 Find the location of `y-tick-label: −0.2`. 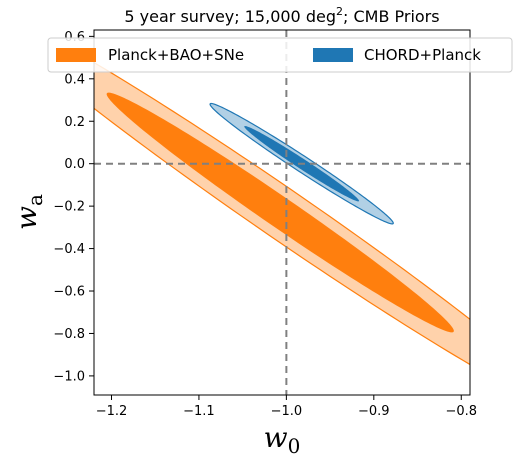

y-tick-label: −0.2 is located at coordinates (69, 207).